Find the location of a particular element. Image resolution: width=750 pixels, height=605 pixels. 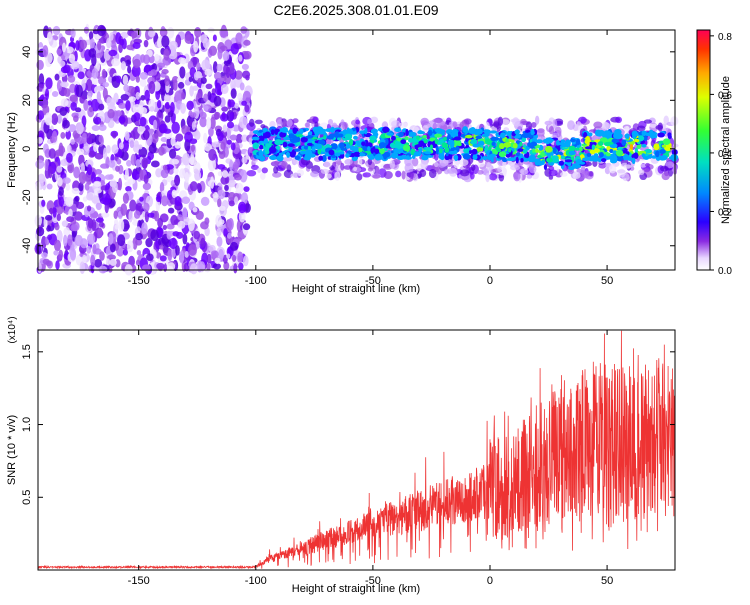

spectrogram-y-label: Frequency (Hz) is located at coordinates (12, 150).